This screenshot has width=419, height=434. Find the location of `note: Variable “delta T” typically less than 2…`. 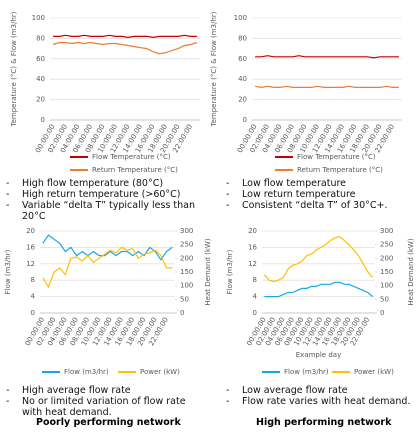

note: Variable “delta T” typically less than 2… is located at coordinates (106, 211).